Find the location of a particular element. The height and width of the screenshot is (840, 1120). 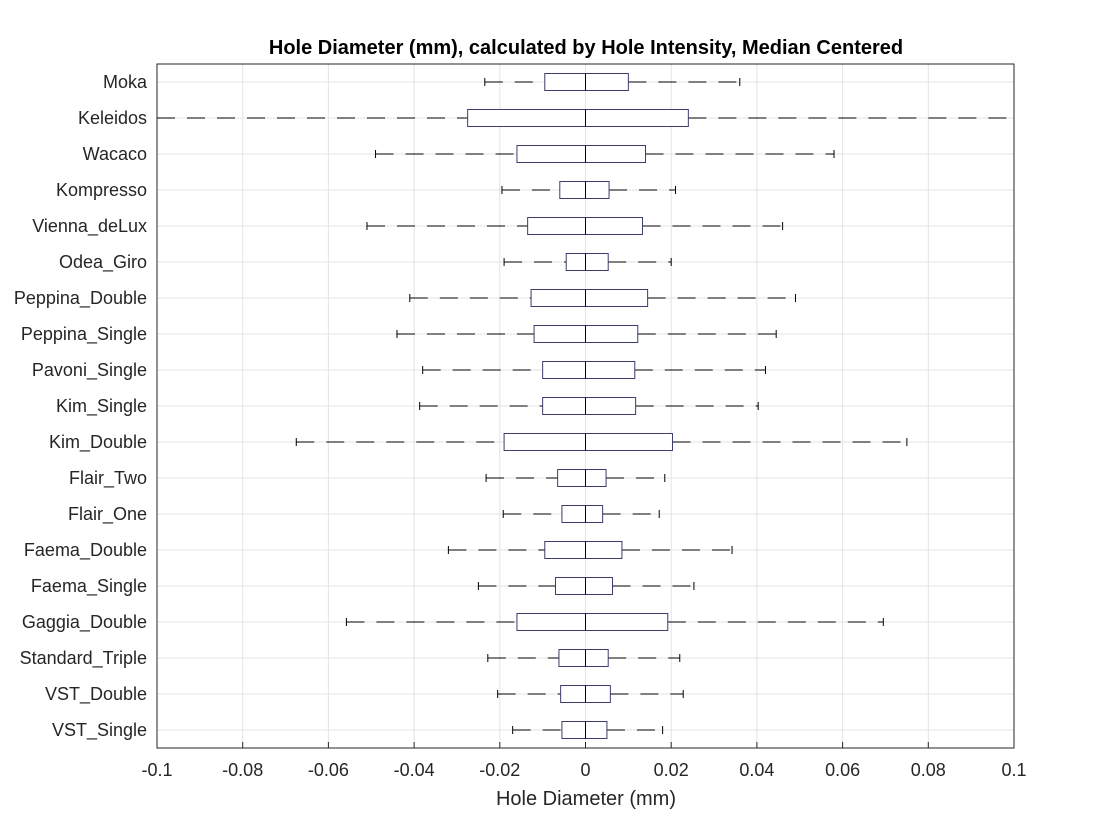

box-Wacaco is located at coordinates (605, 154).